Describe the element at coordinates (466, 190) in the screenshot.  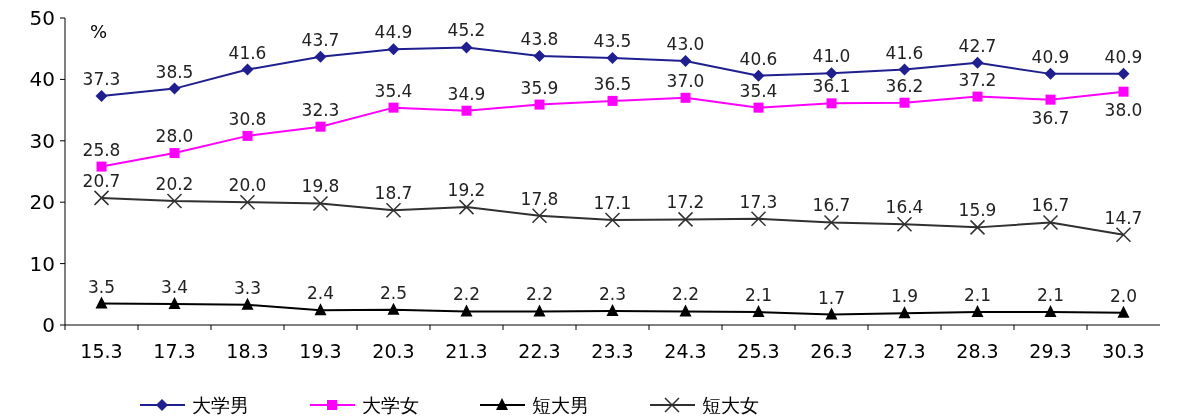
I see `data-label: 19.2` at that location.